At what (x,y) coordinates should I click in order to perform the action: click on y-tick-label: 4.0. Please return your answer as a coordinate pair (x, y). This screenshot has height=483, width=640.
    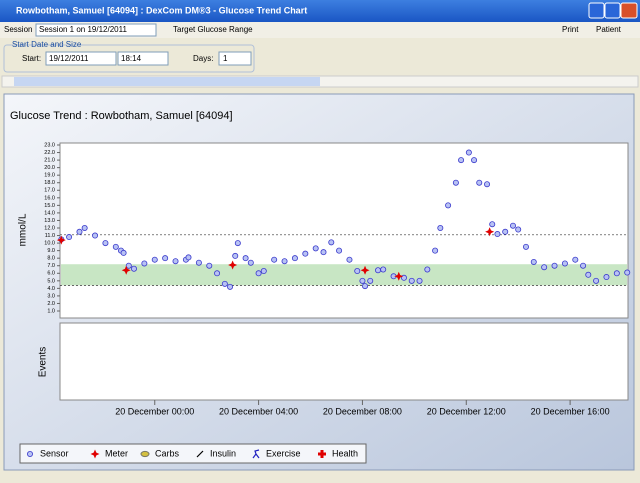
    Looking at the image, I should click on (51, 289).